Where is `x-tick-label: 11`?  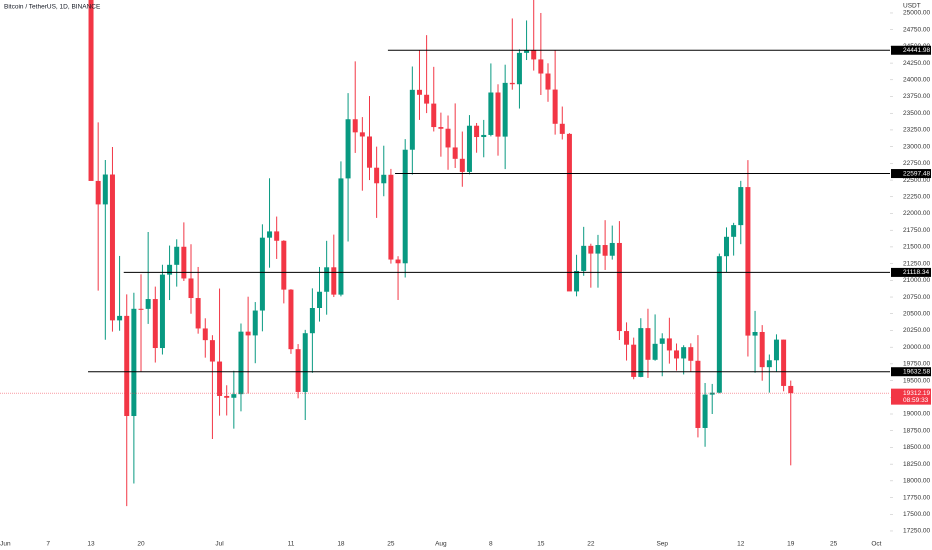
x-tick-label: 11 is located at coordinates (291, 544).